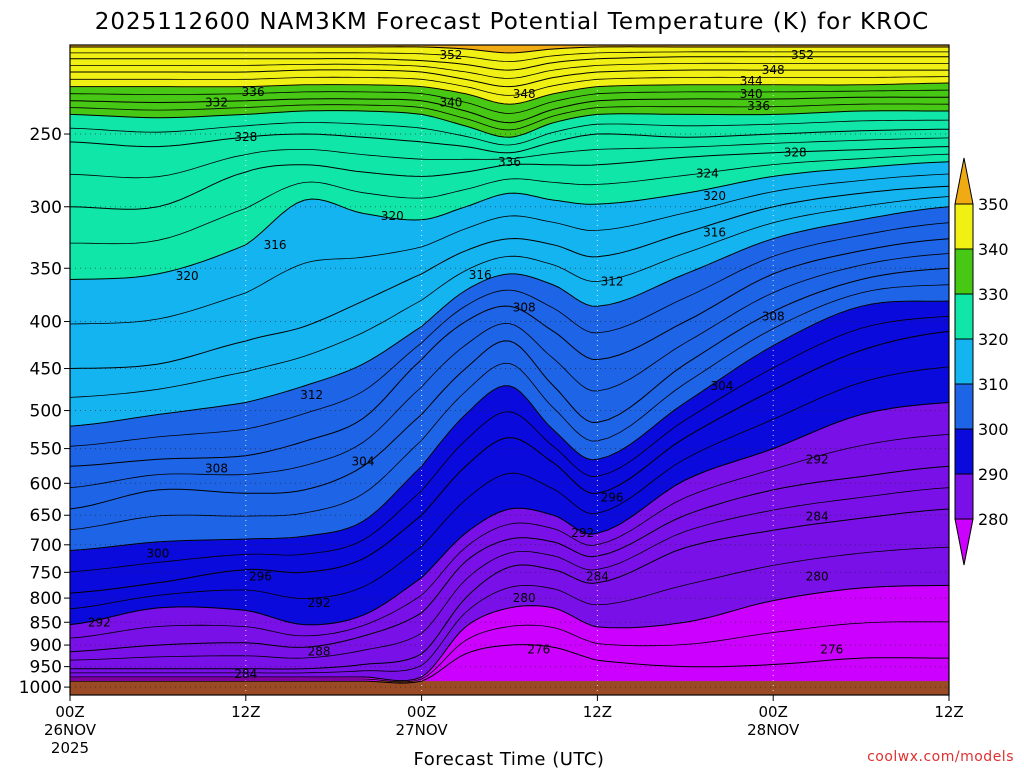 This screenshot has height=768, width=1024. Describe the element at coordinates (940, 757) in the screenshot. I see `credit-link: coolwx.com/models` at that location.